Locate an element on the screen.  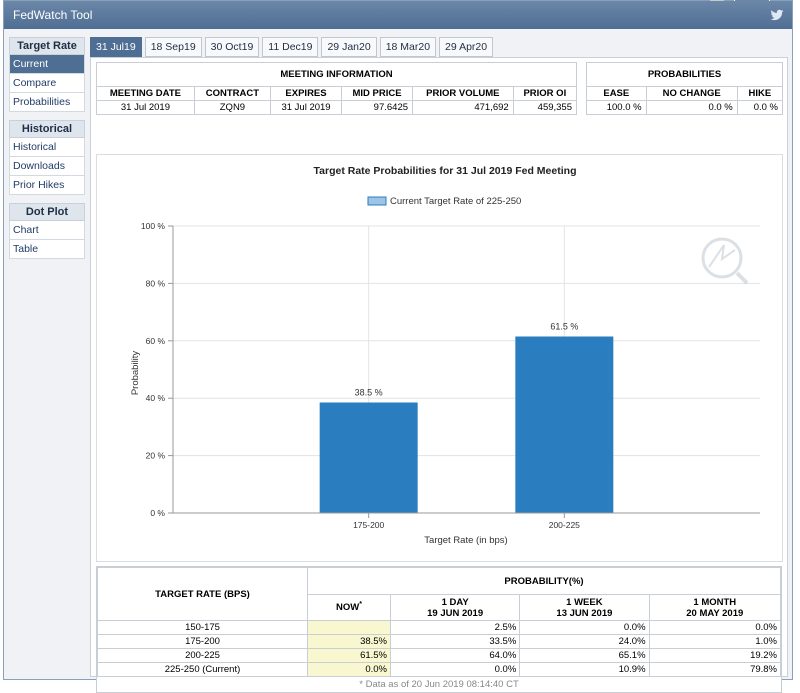
col-now: NOW* is located at coordinates (349, 607).